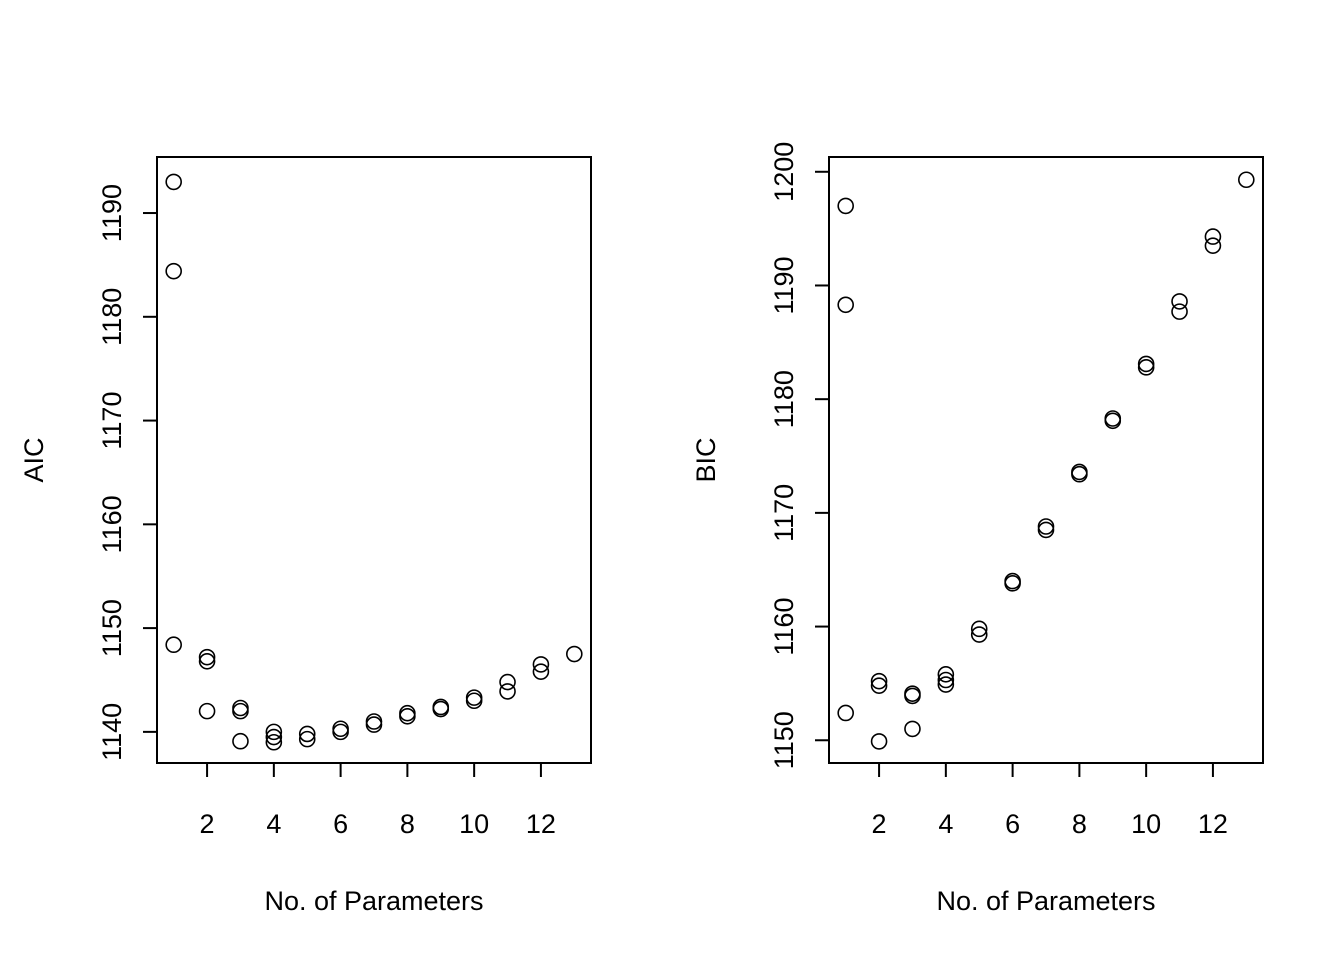 This screenshot has height=960, width=1344. I want to click on bic-y-tick-label: 1190, so click(784, 285).